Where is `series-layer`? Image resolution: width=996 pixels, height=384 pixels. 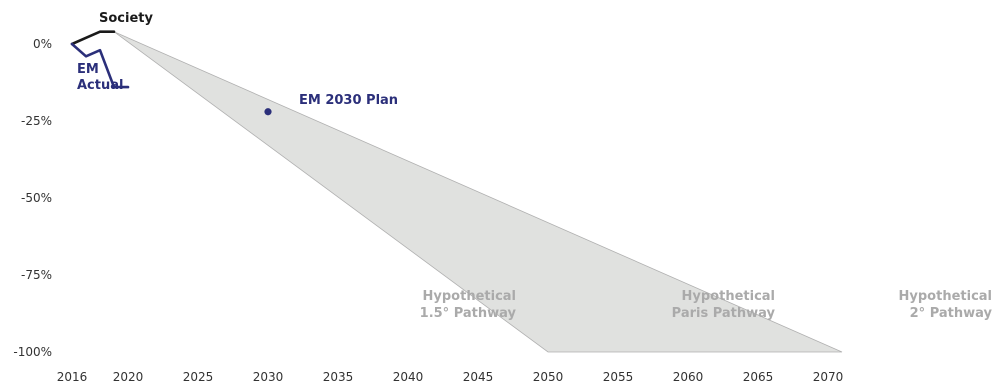 series-layer is located at coordinates (100, 59).